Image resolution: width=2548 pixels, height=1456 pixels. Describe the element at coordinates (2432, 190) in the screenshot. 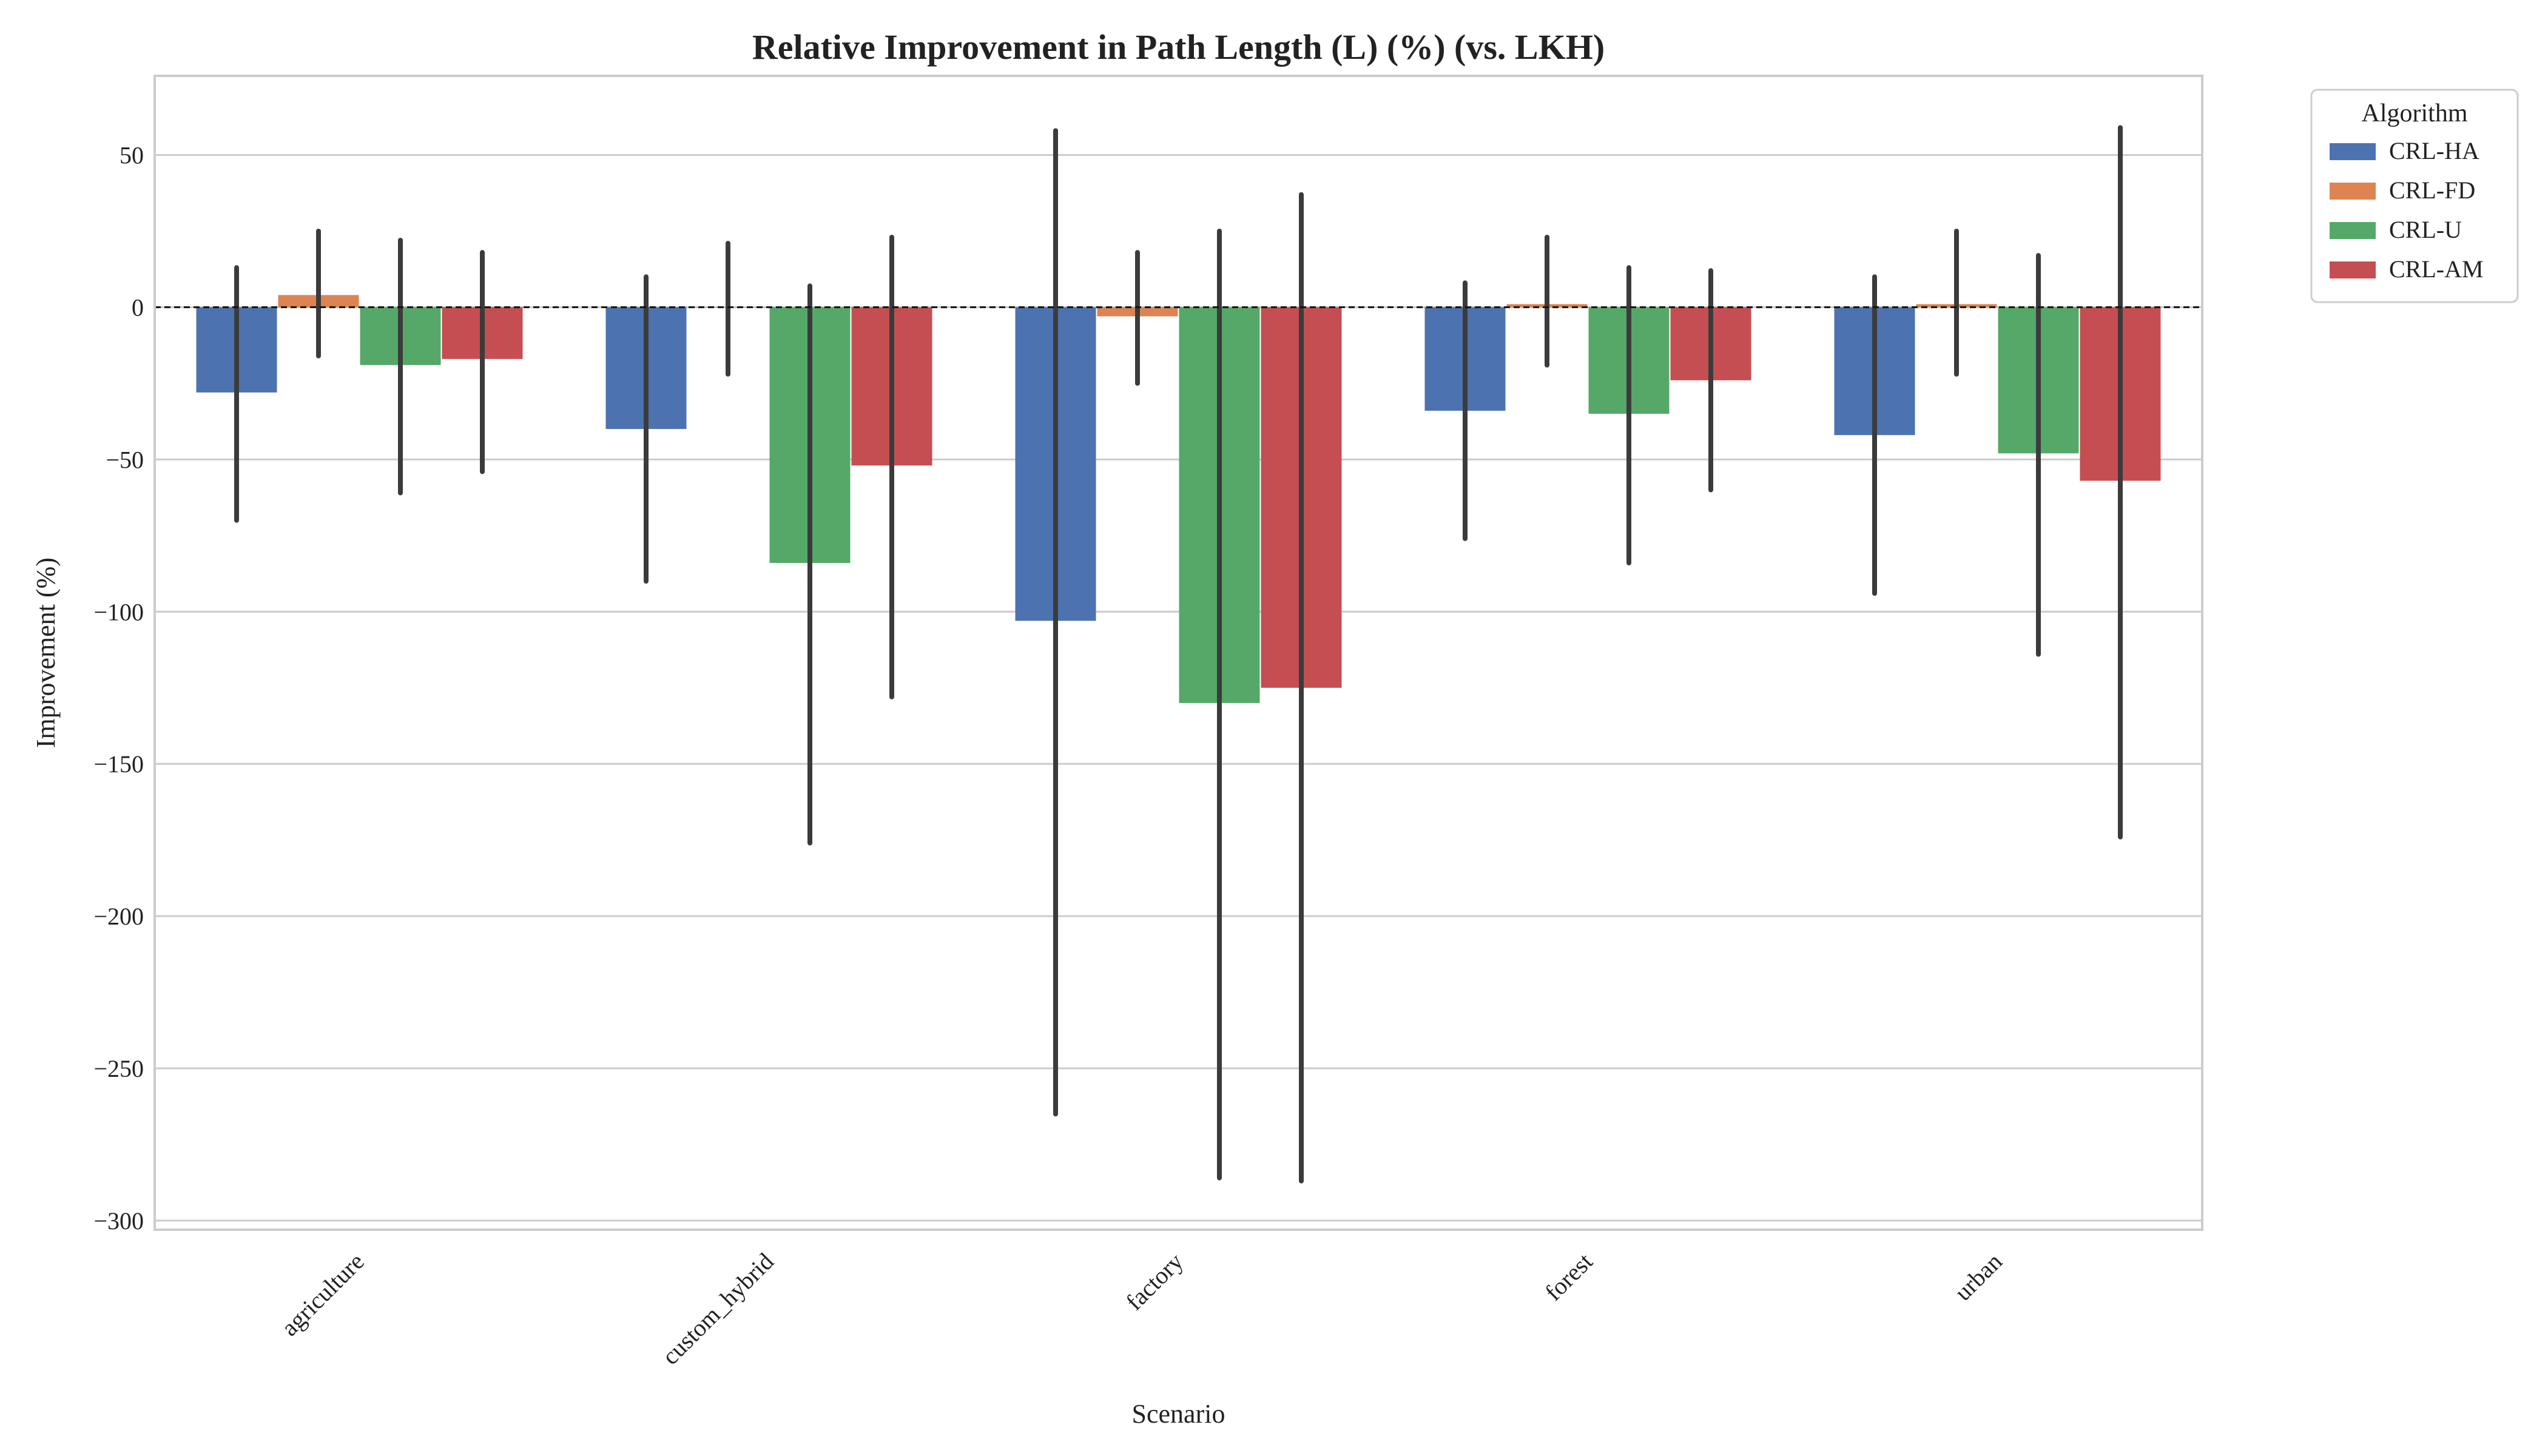

I see `legend-label-crl-fd: CRL-FD` at that location.